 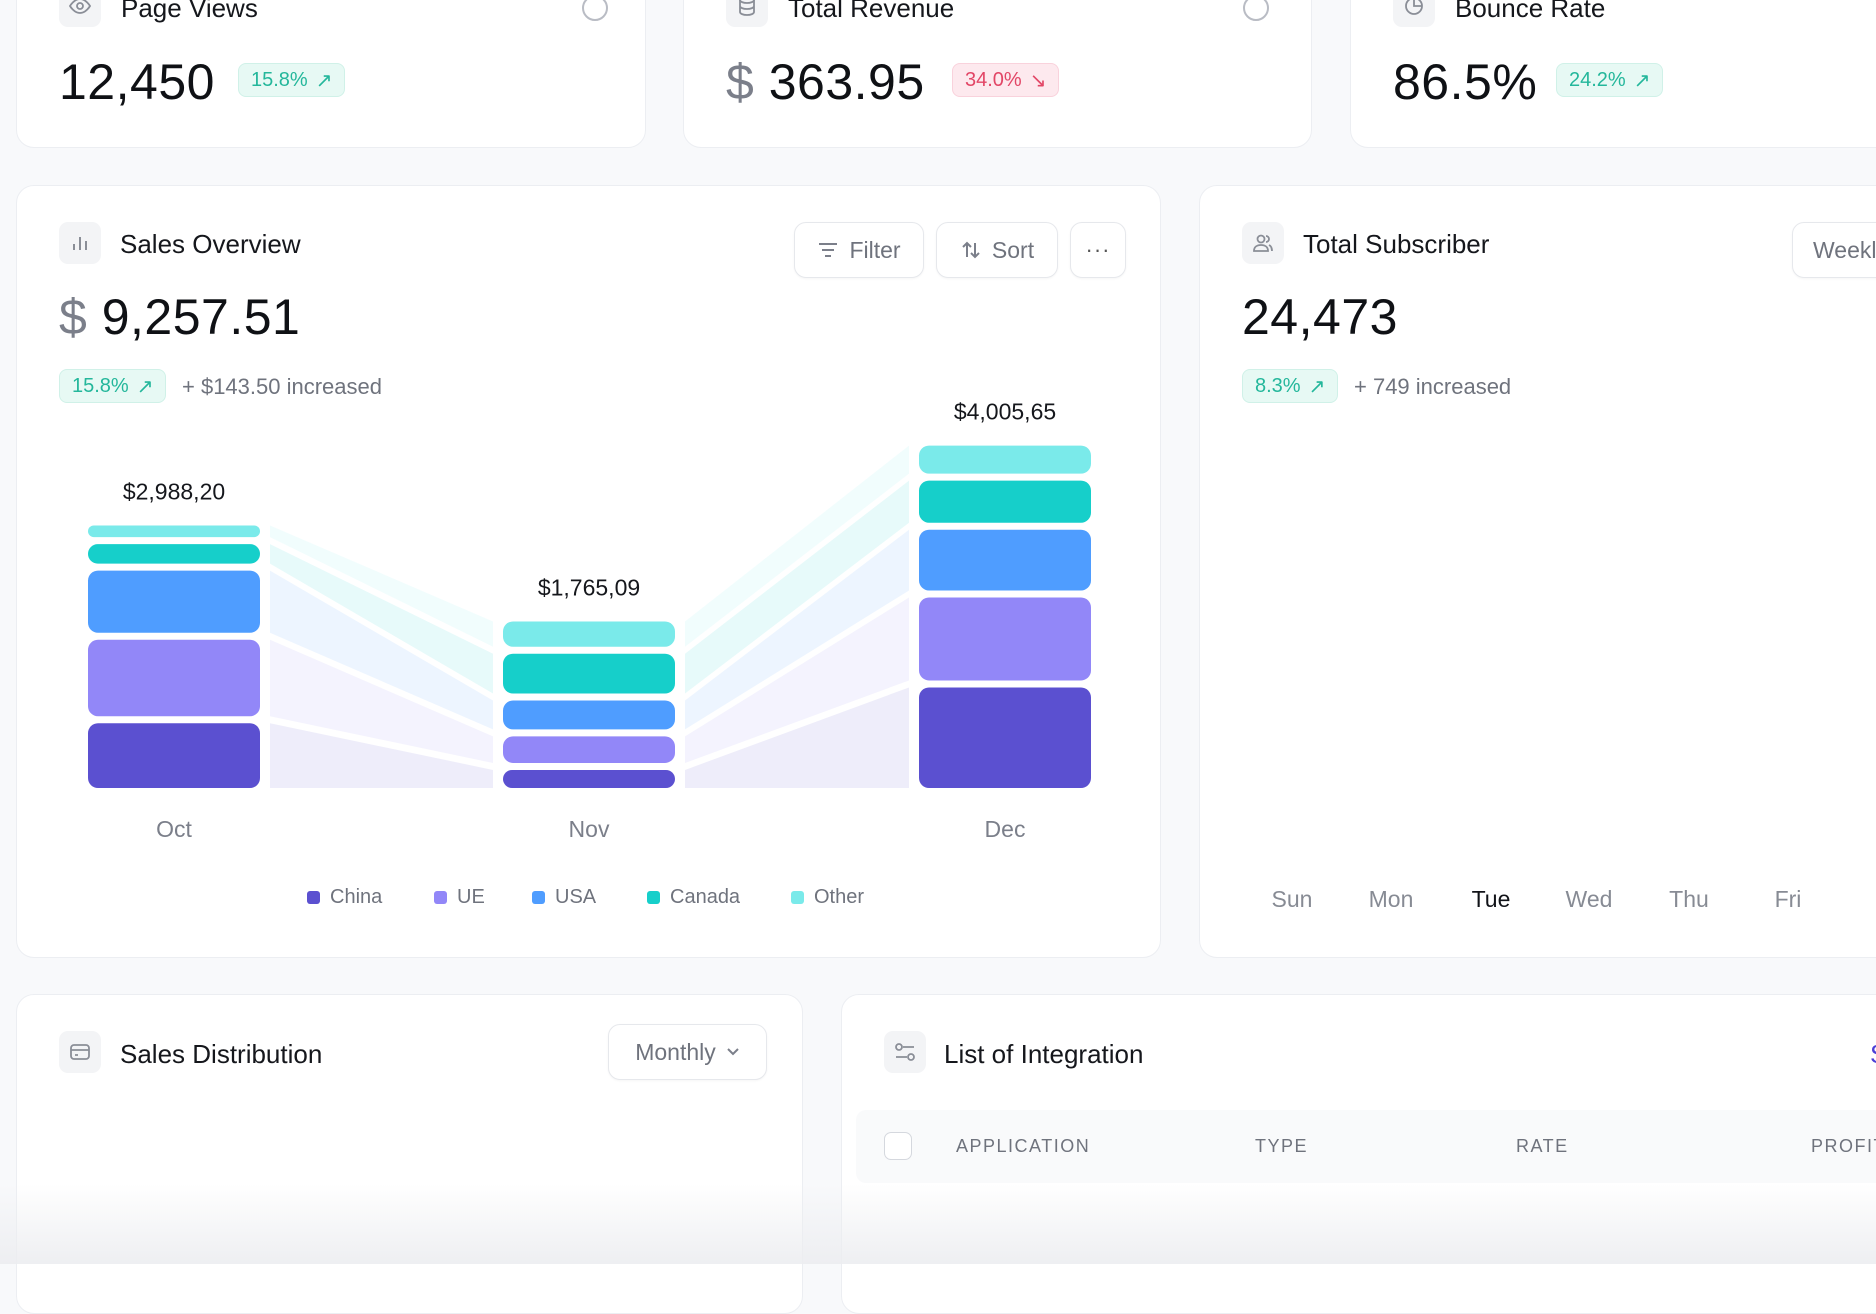 What do you see at coordinates (1098, 250) in the screenshot?
I see `more-options-button: ···` at bounding box center [1098, 250].